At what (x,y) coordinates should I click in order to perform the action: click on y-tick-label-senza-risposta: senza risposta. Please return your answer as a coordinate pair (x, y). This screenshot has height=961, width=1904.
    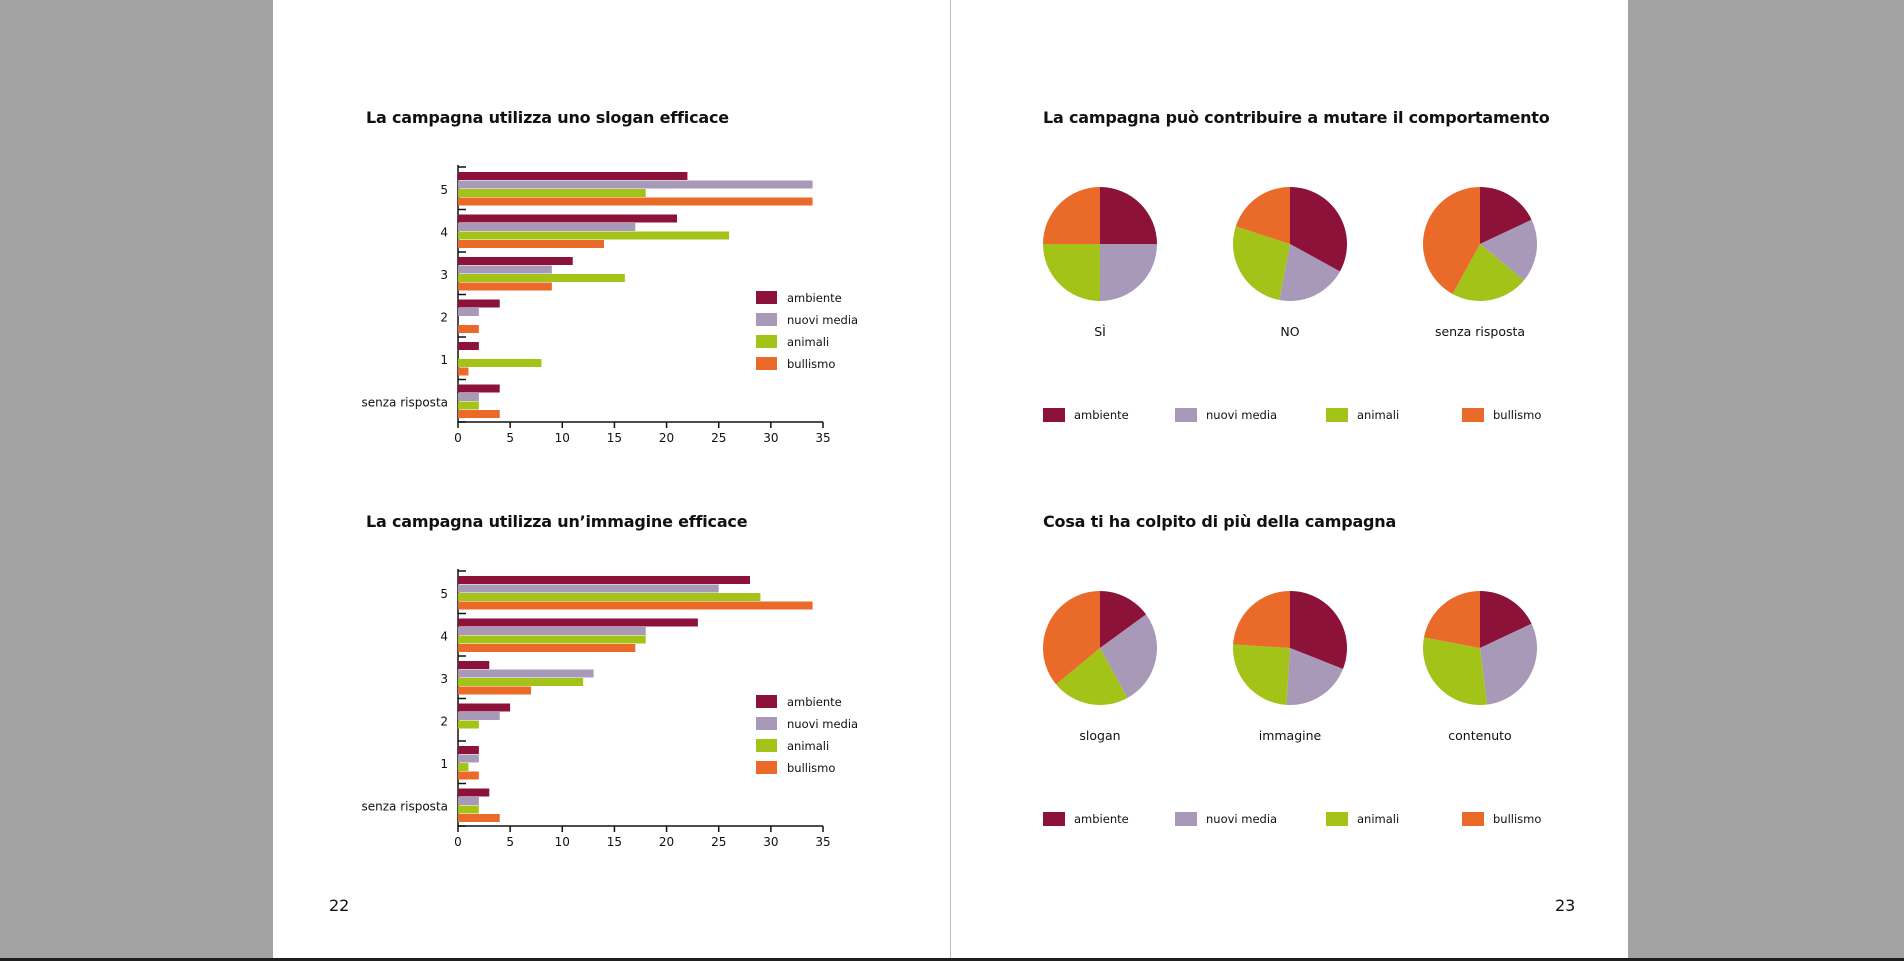
    Looking at the image, I should click on (405, 807).